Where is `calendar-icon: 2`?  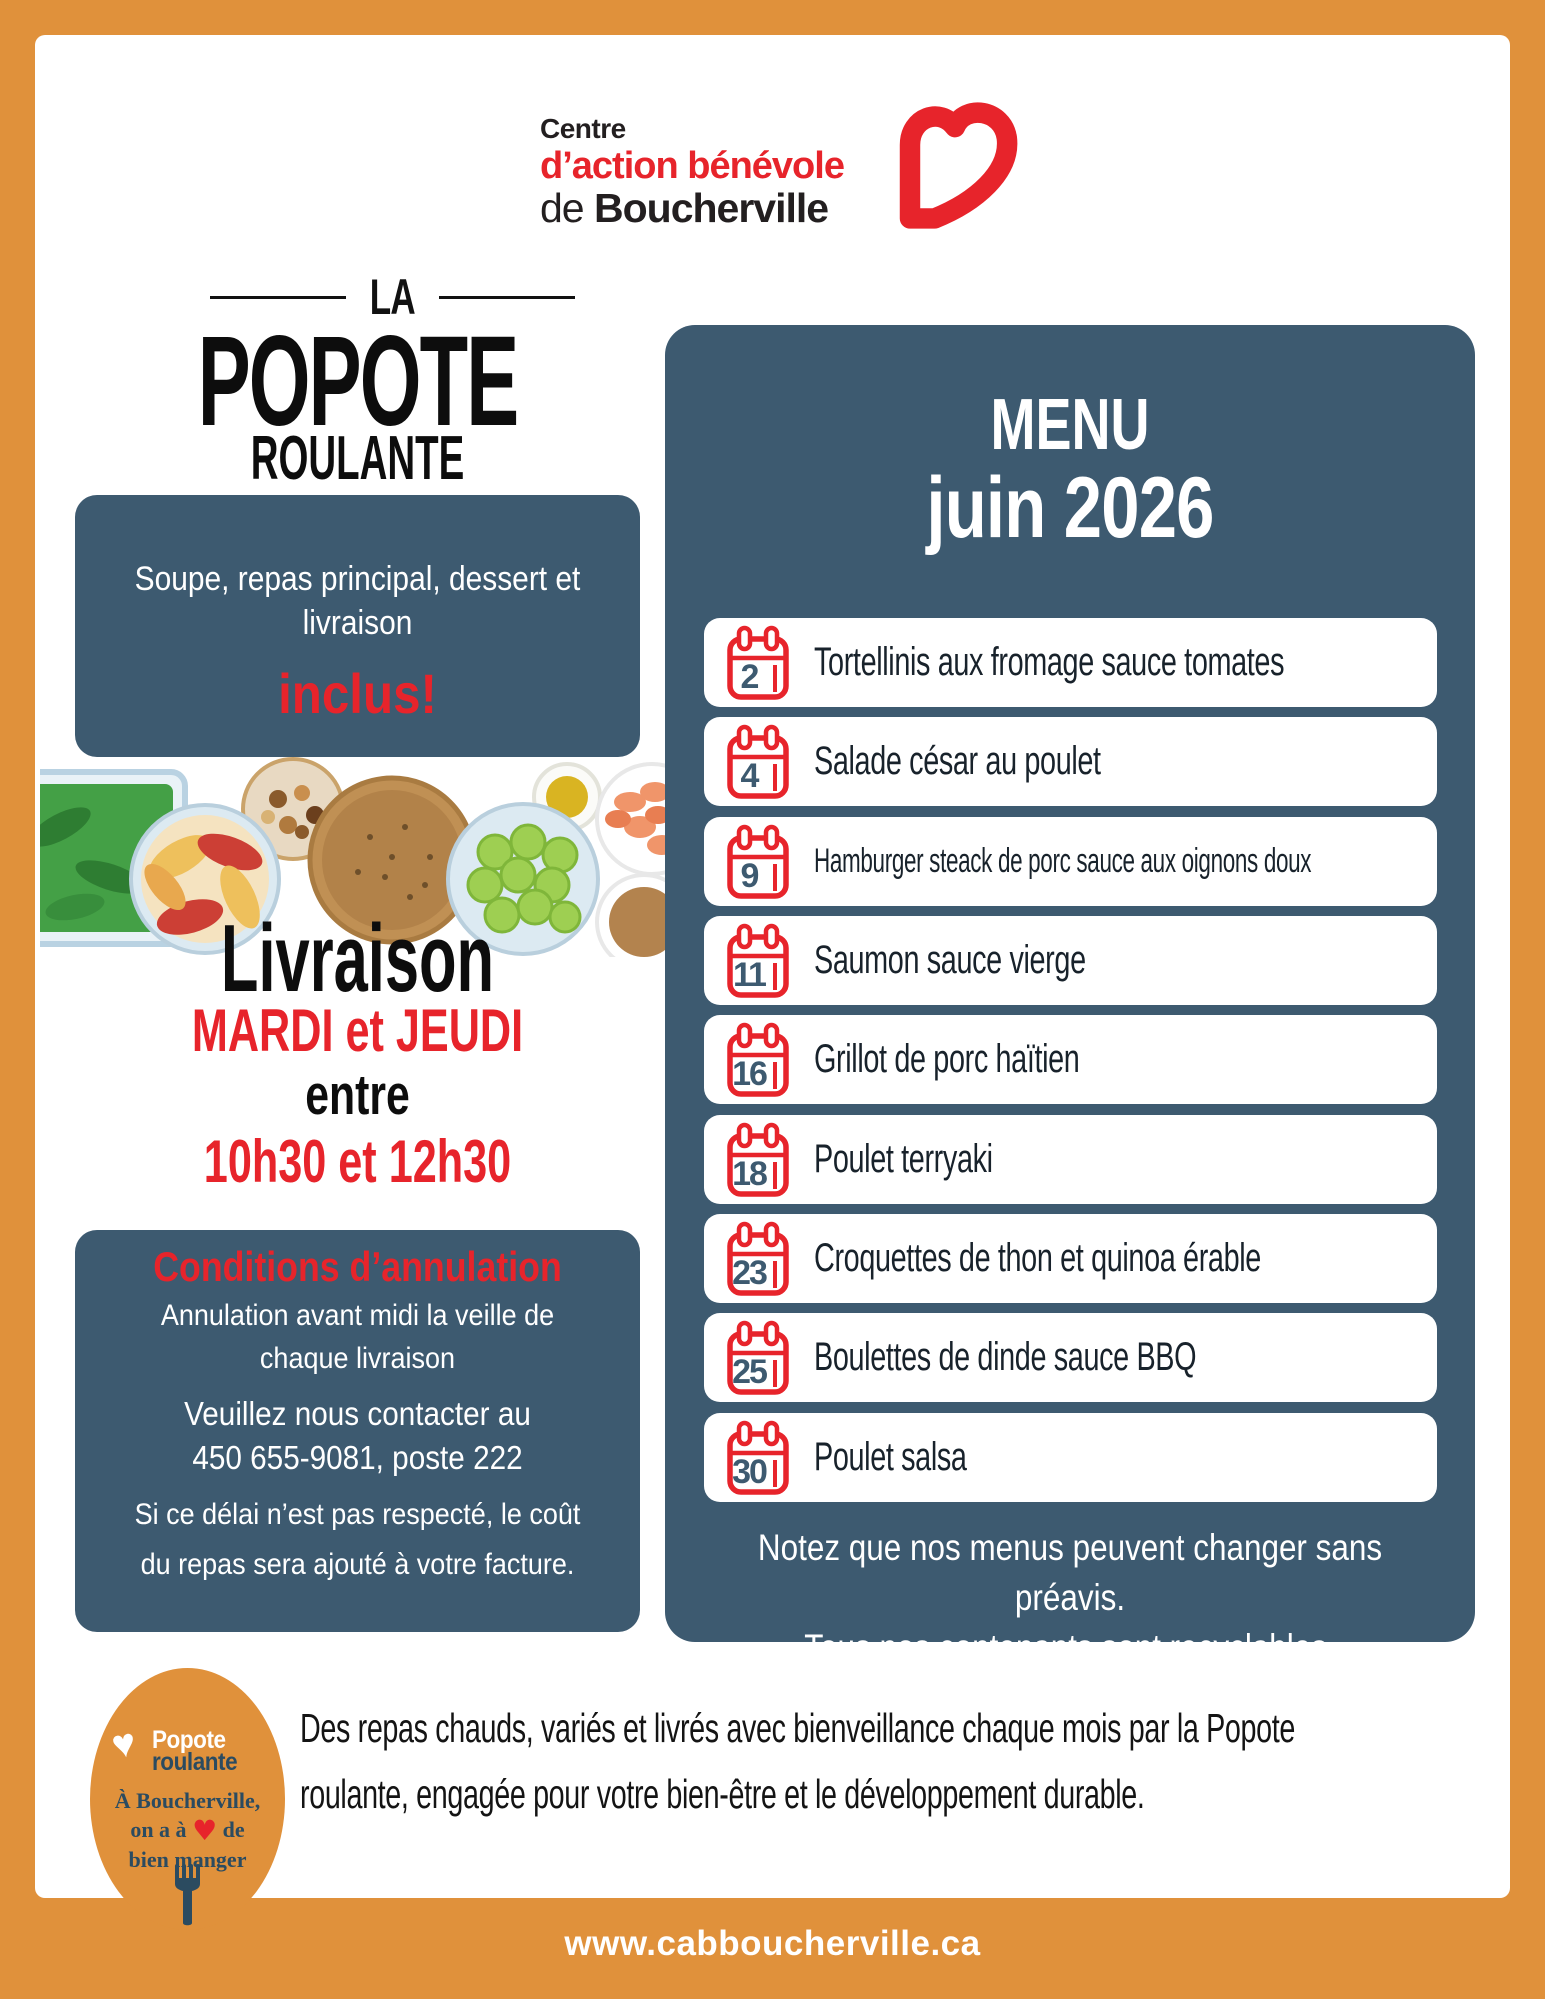
calendar-icon: 2 is located at coordinates (758, 663).